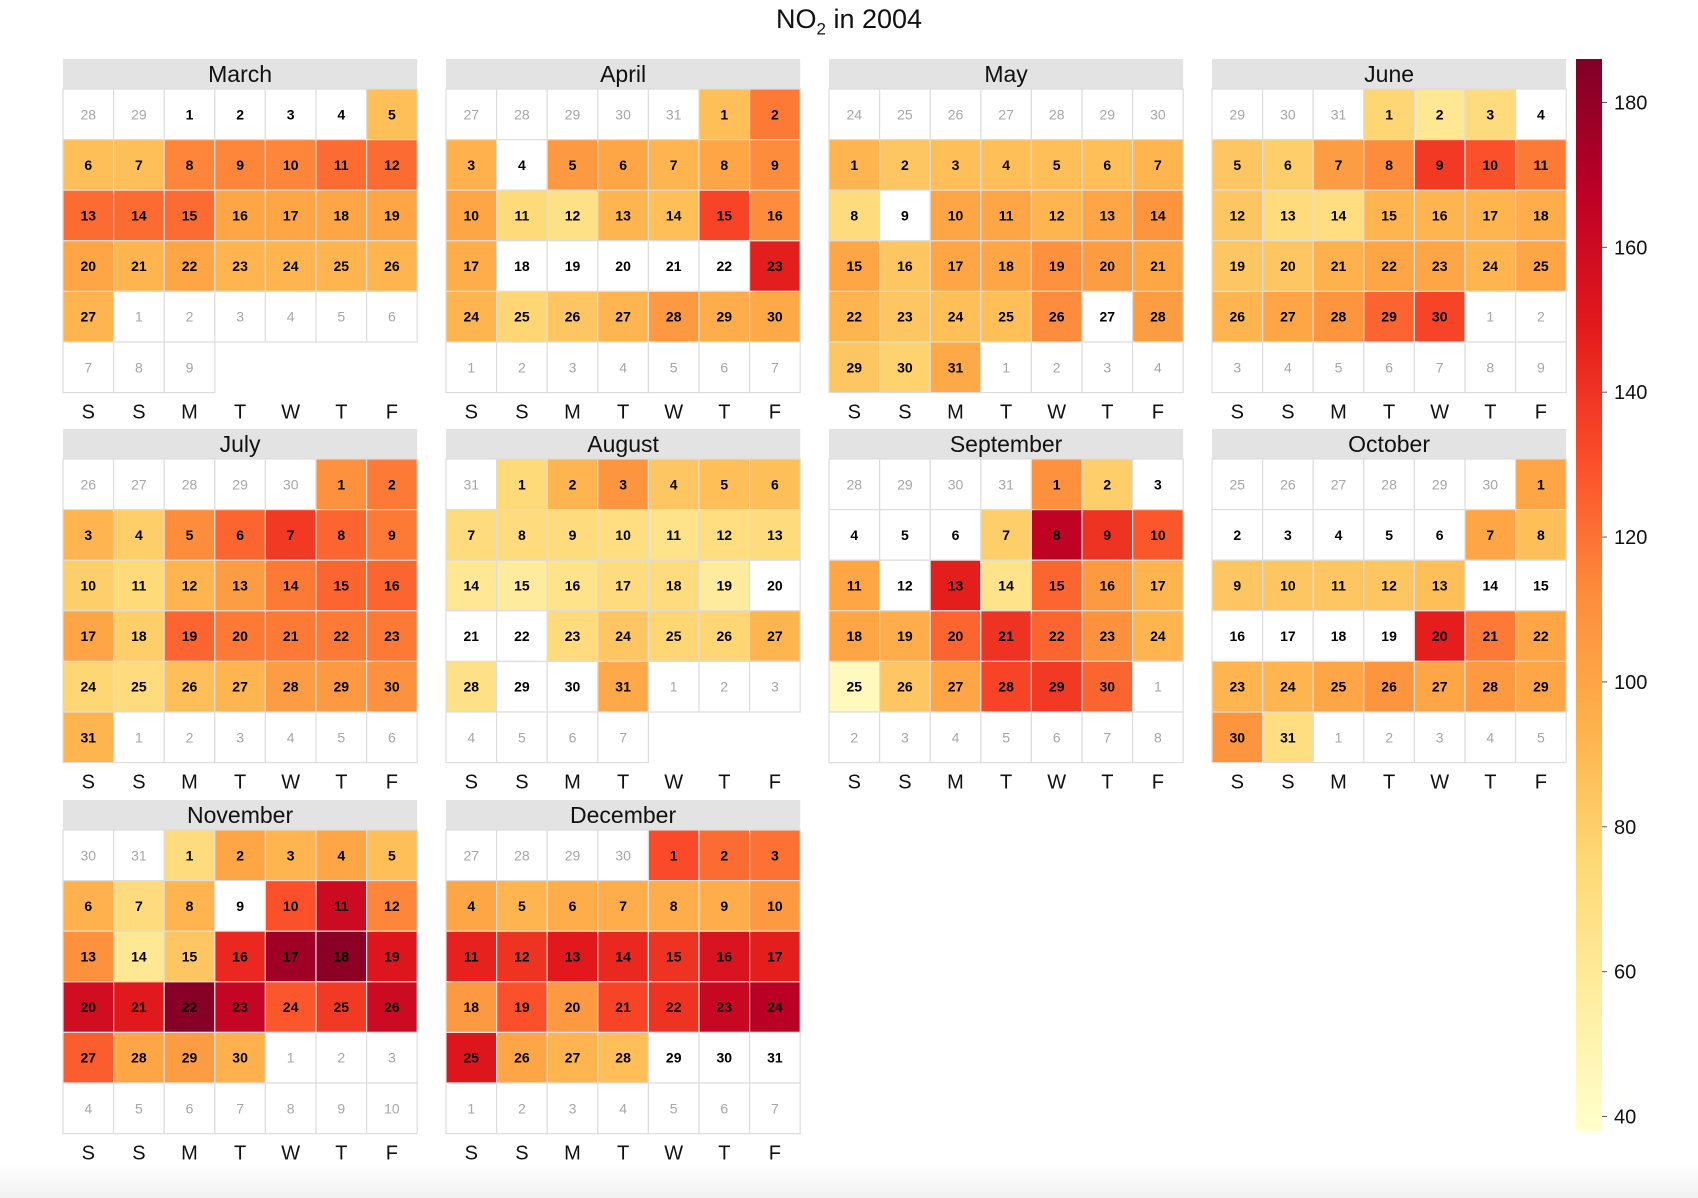 This screenshot has width=1698, height=1198. I want to click on colorbar-label-80: 80, so click(1625, 828).